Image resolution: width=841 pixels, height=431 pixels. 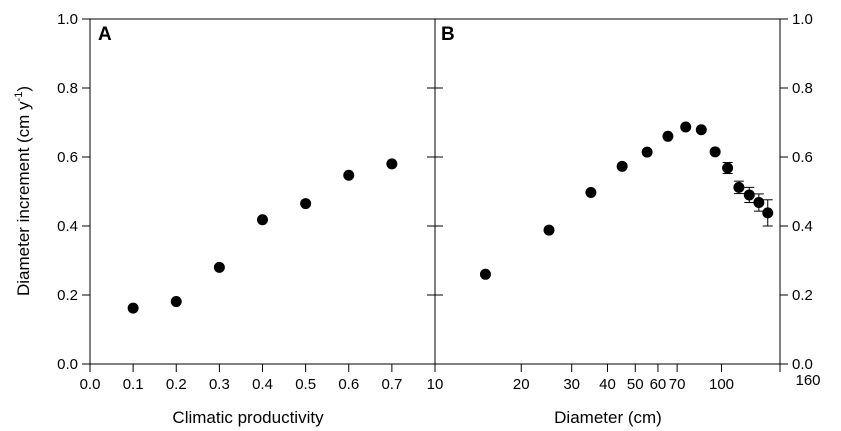 I want to click on x-tick-label-b: 10, so click(x=435, y=384).